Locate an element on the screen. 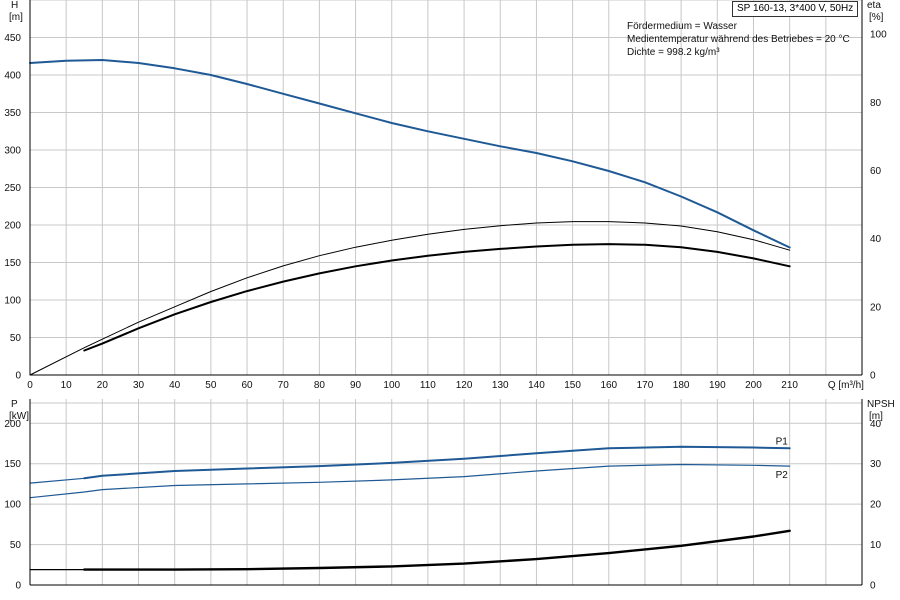 The height and width of the screenshot is (600, 900). x-tick-label: 20 is located at coordinates (103, 385).